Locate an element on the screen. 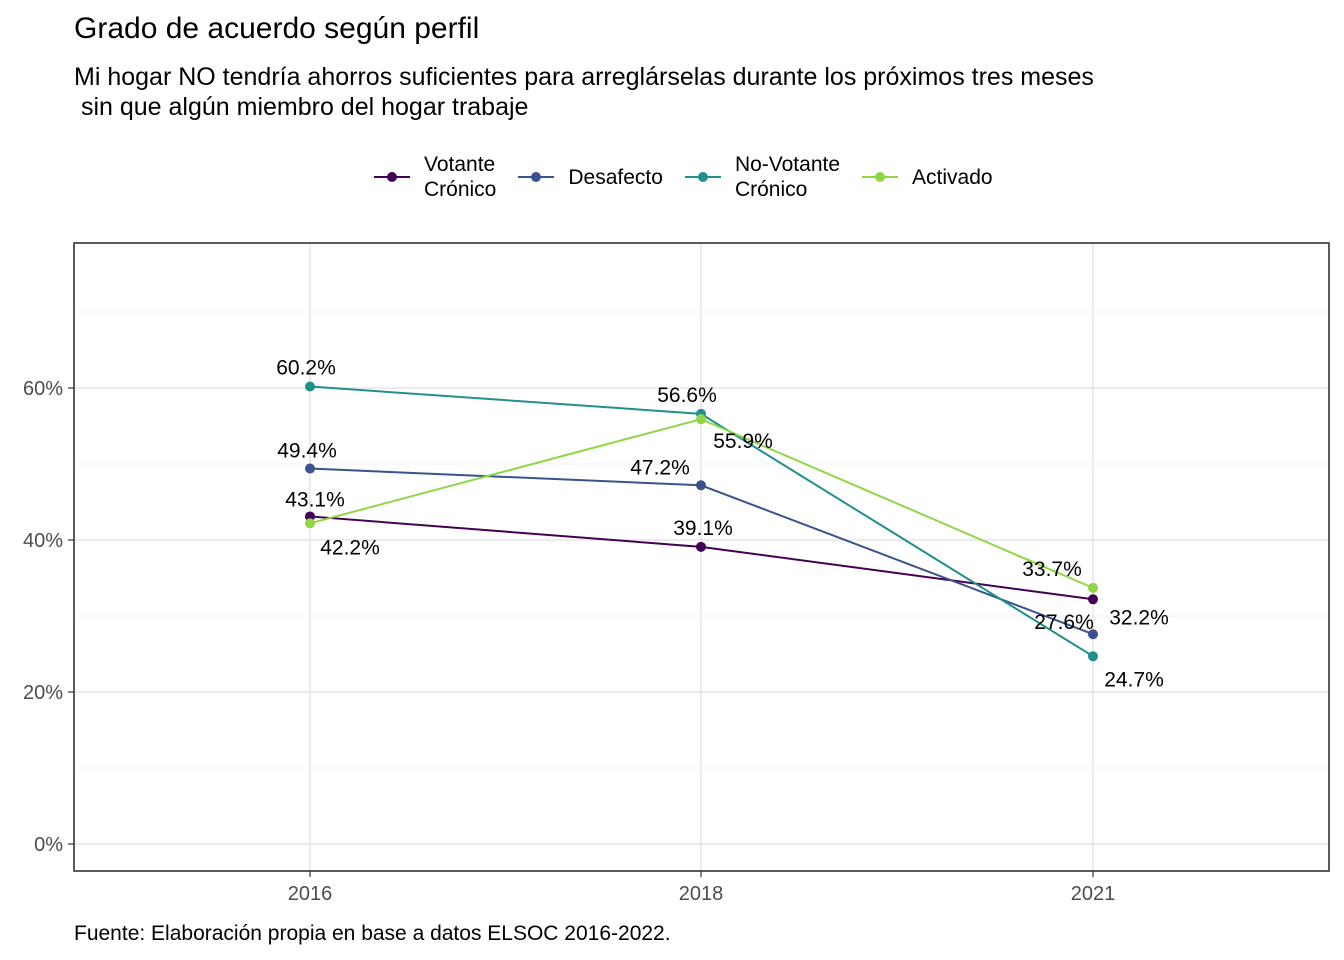  legend-label: Activado is located at coordinates (952, 177).